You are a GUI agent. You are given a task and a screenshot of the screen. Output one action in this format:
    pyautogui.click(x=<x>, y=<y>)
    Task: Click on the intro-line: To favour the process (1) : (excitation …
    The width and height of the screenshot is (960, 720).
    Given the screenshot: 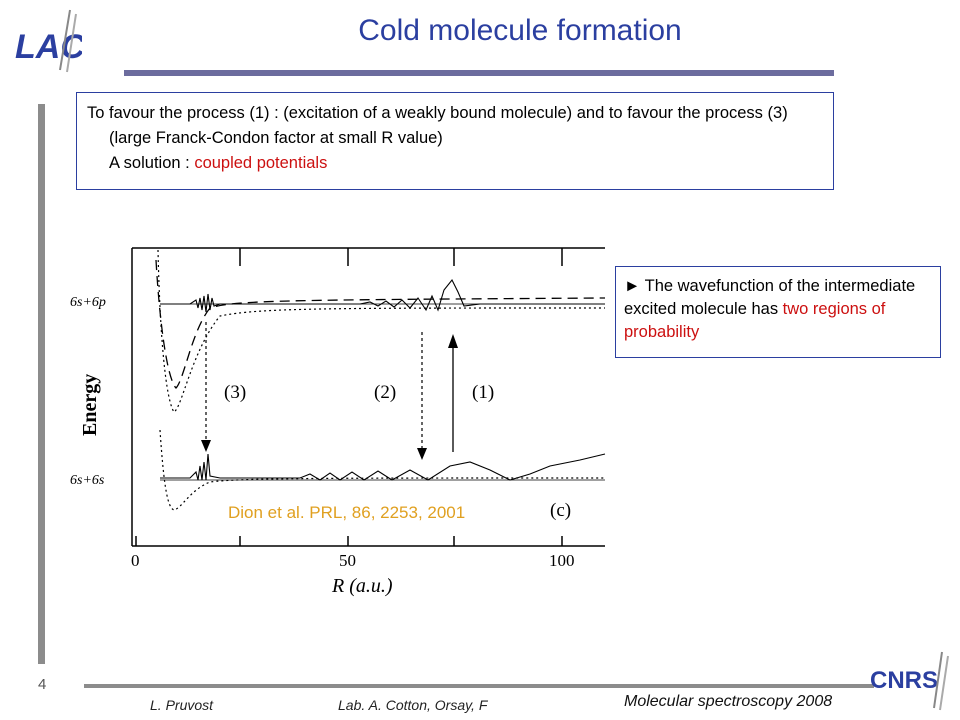 What is the action you would take?
    pyautogui.click(x=437, y=125)
    